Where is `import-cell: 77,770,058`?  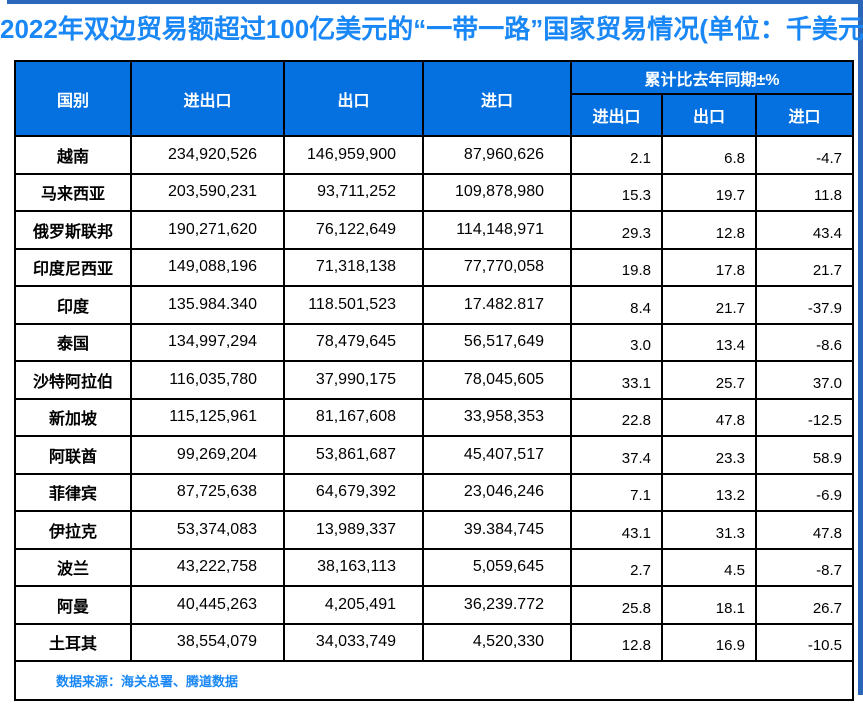
import-cell: 77,770,058 is located at coordinates (497, 267).